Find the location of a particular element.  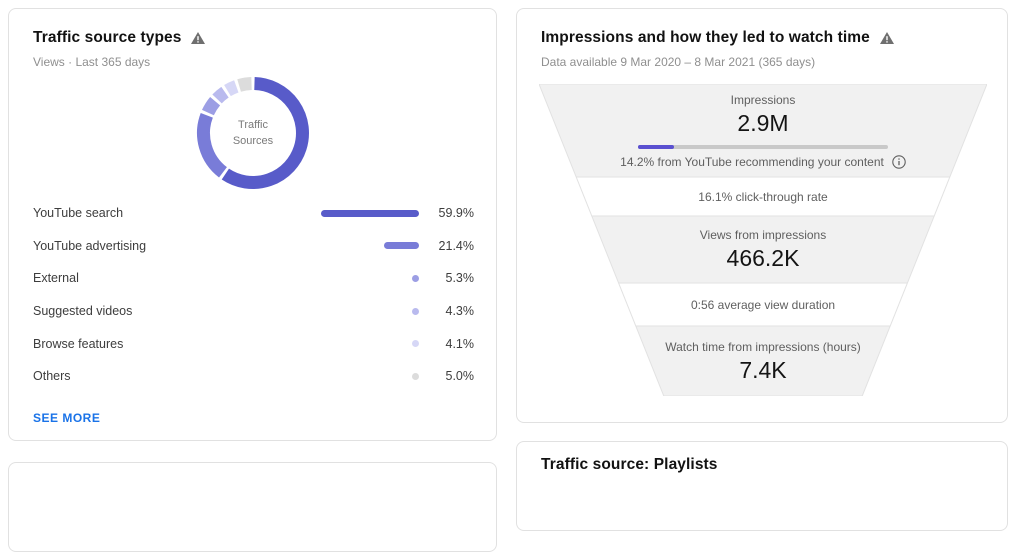

traffic-source-row: YouTube search 59.9% is located at coordinates (253, 213).